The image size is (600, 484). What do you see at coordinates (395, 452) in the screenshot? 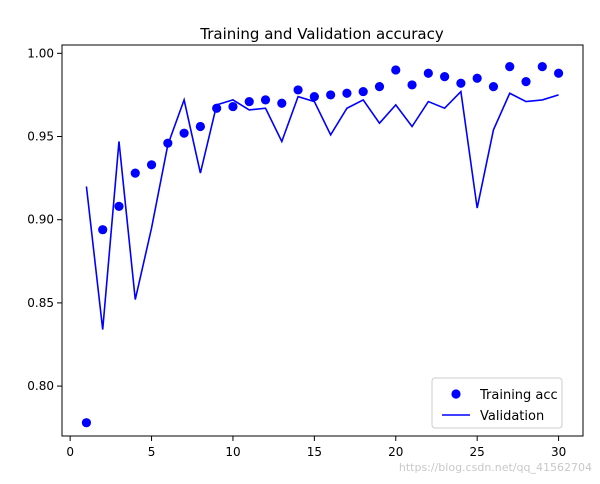
I see `x-tick-label: 20` at bounding box center [395, 452].